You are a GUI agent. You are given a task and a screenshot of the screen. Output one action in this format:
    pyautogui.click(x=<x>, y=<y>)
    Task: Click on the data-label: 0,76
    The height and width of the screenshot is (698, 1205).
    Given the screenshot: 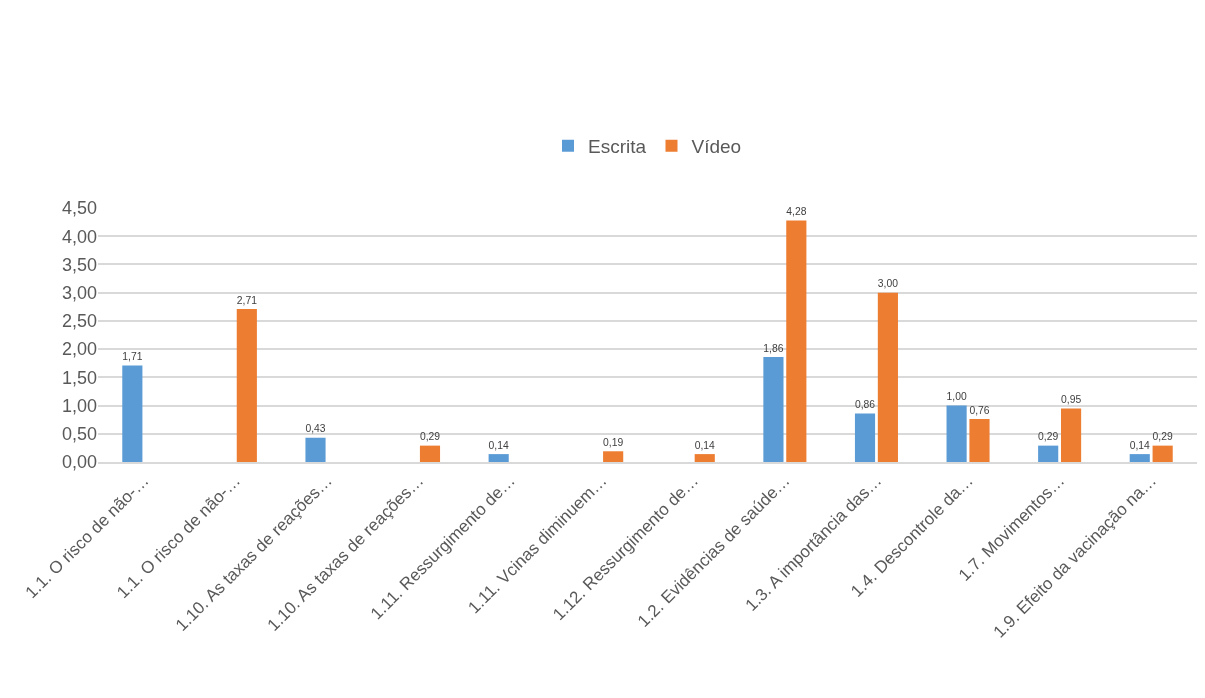 What is the action you would take?
    pyautogui.click(x=979, y=410)
    